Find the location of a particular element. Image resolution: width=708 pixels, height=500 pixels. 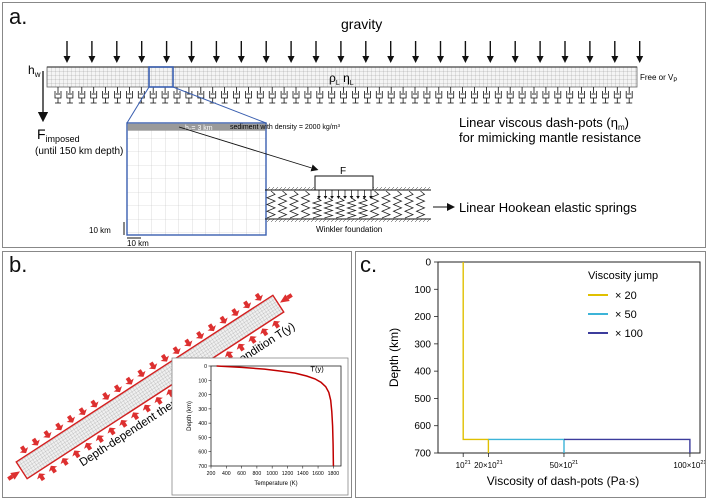

ytick-label: 700 is located at coordinates (422, 454).